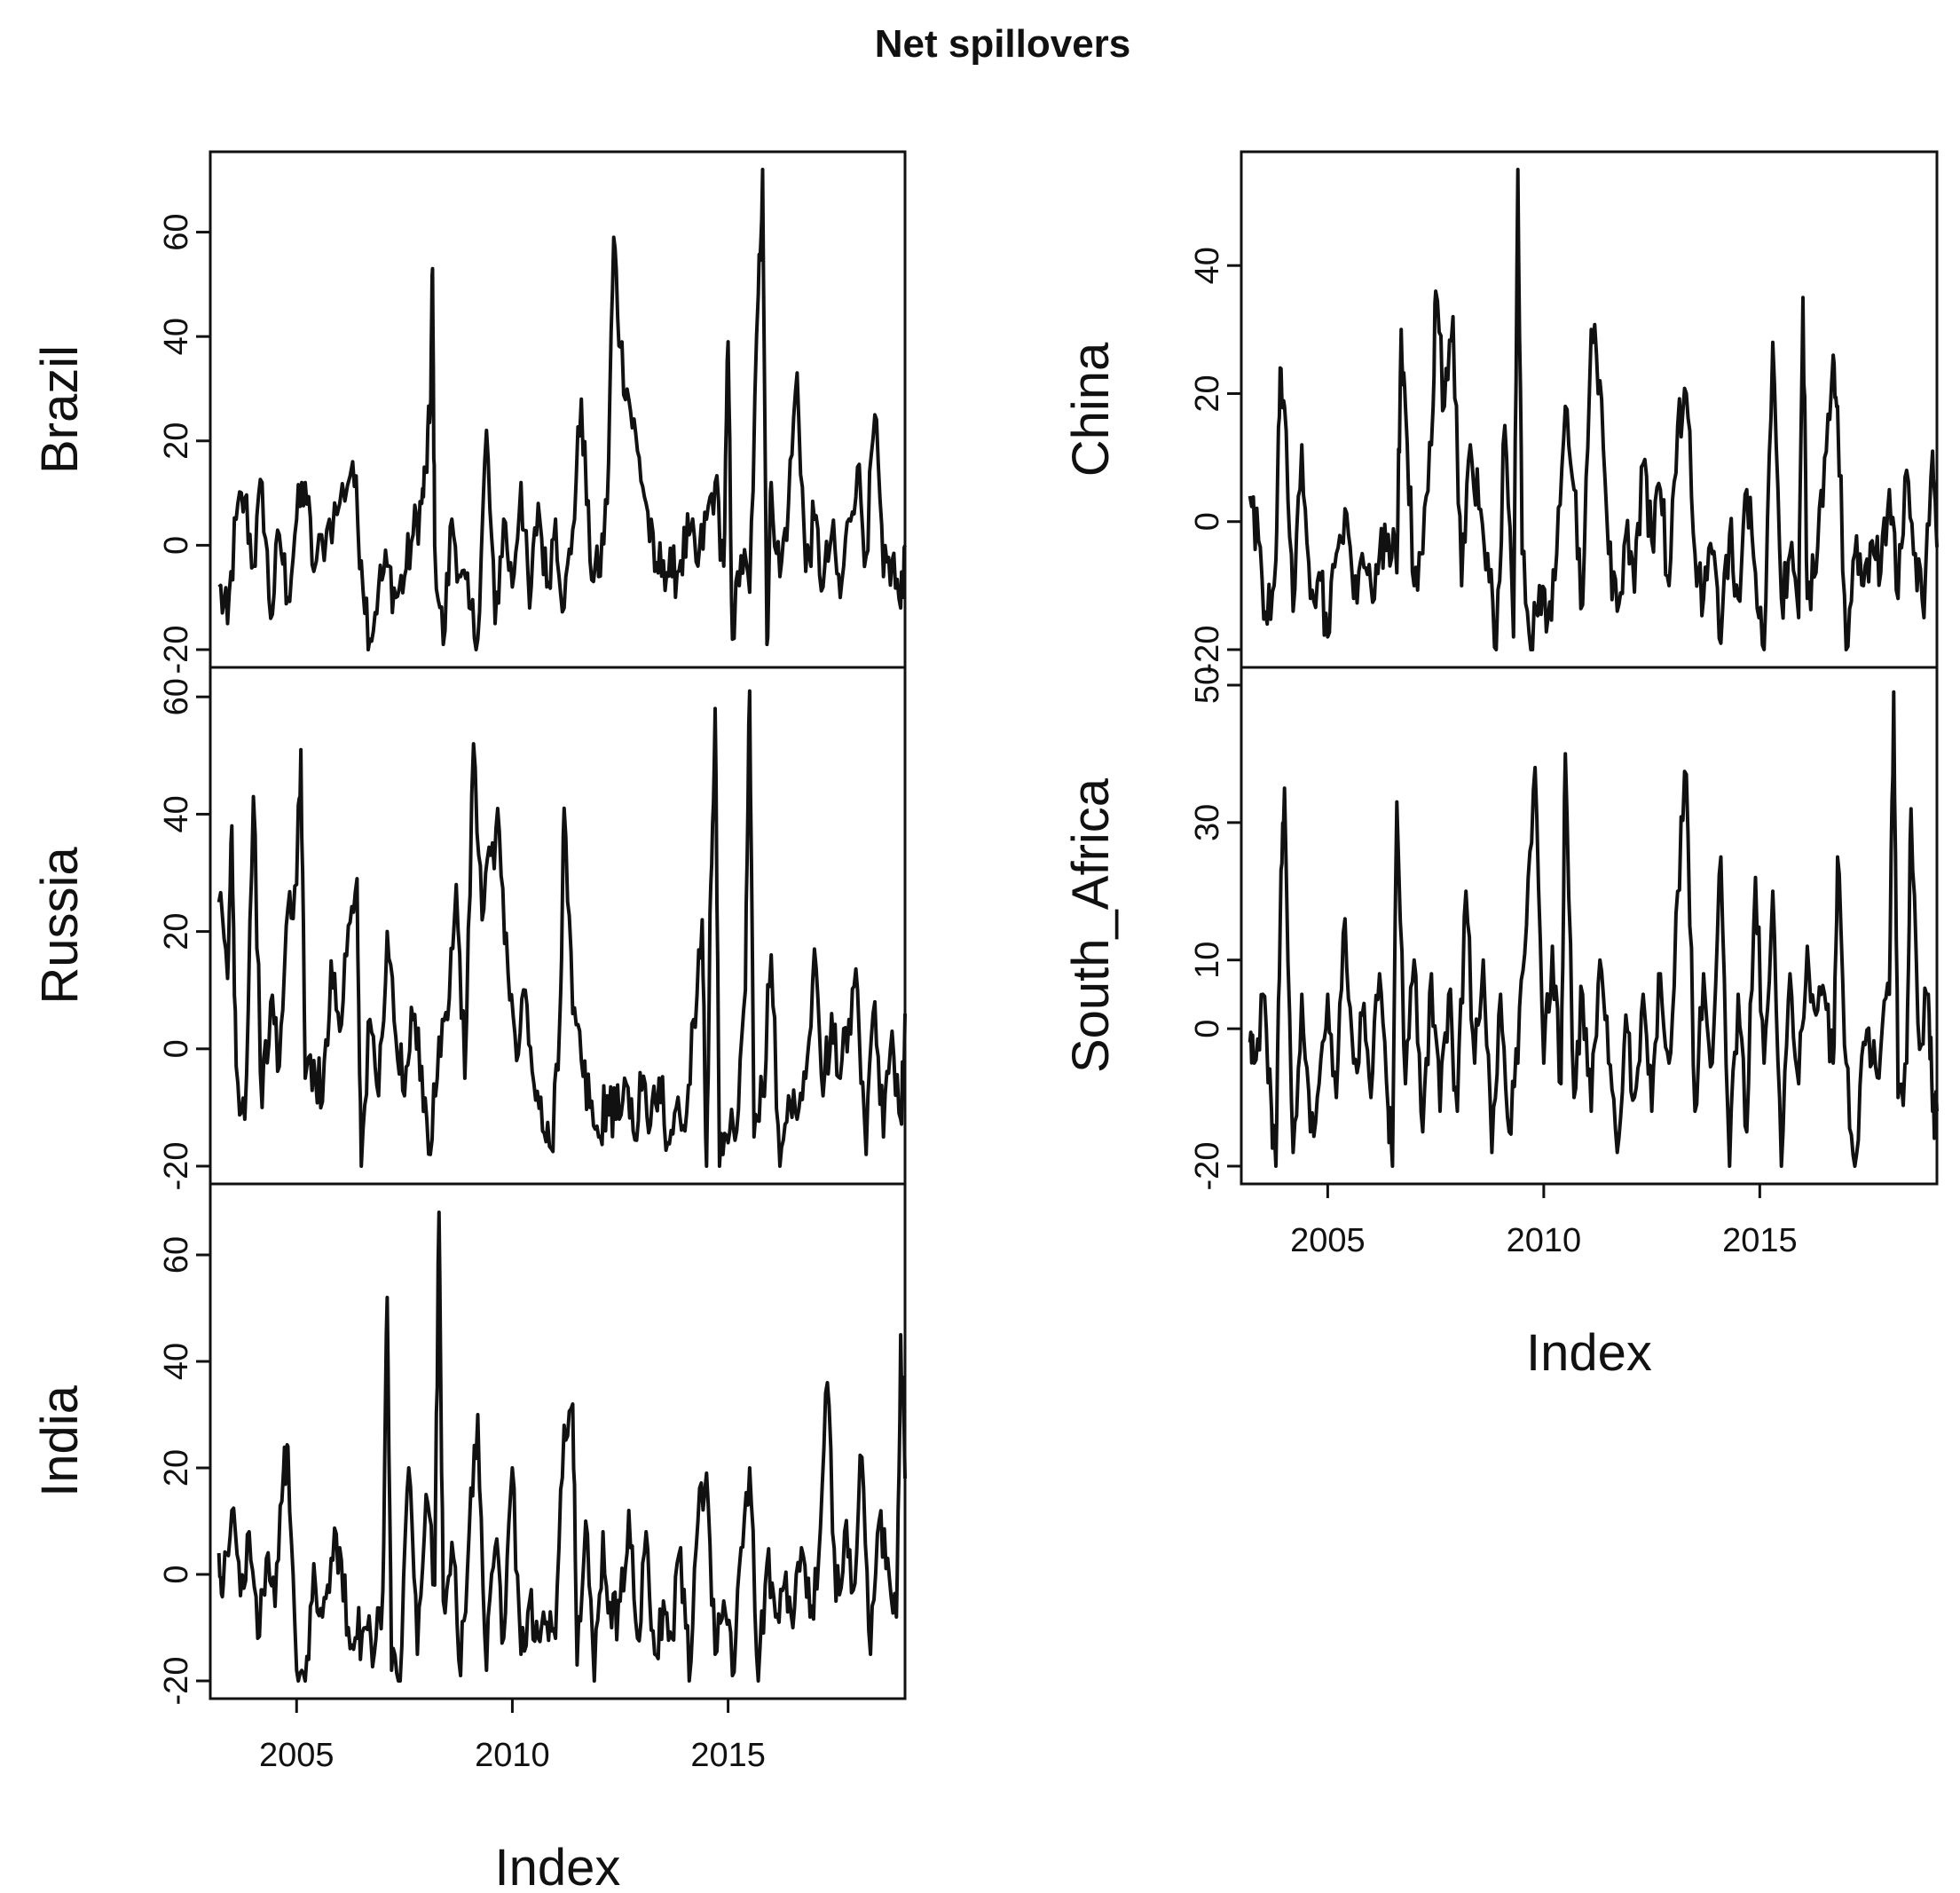 The width and height of the screenshot is (1960, 1893). I want to click on series-line-china, so click(1593, 409).